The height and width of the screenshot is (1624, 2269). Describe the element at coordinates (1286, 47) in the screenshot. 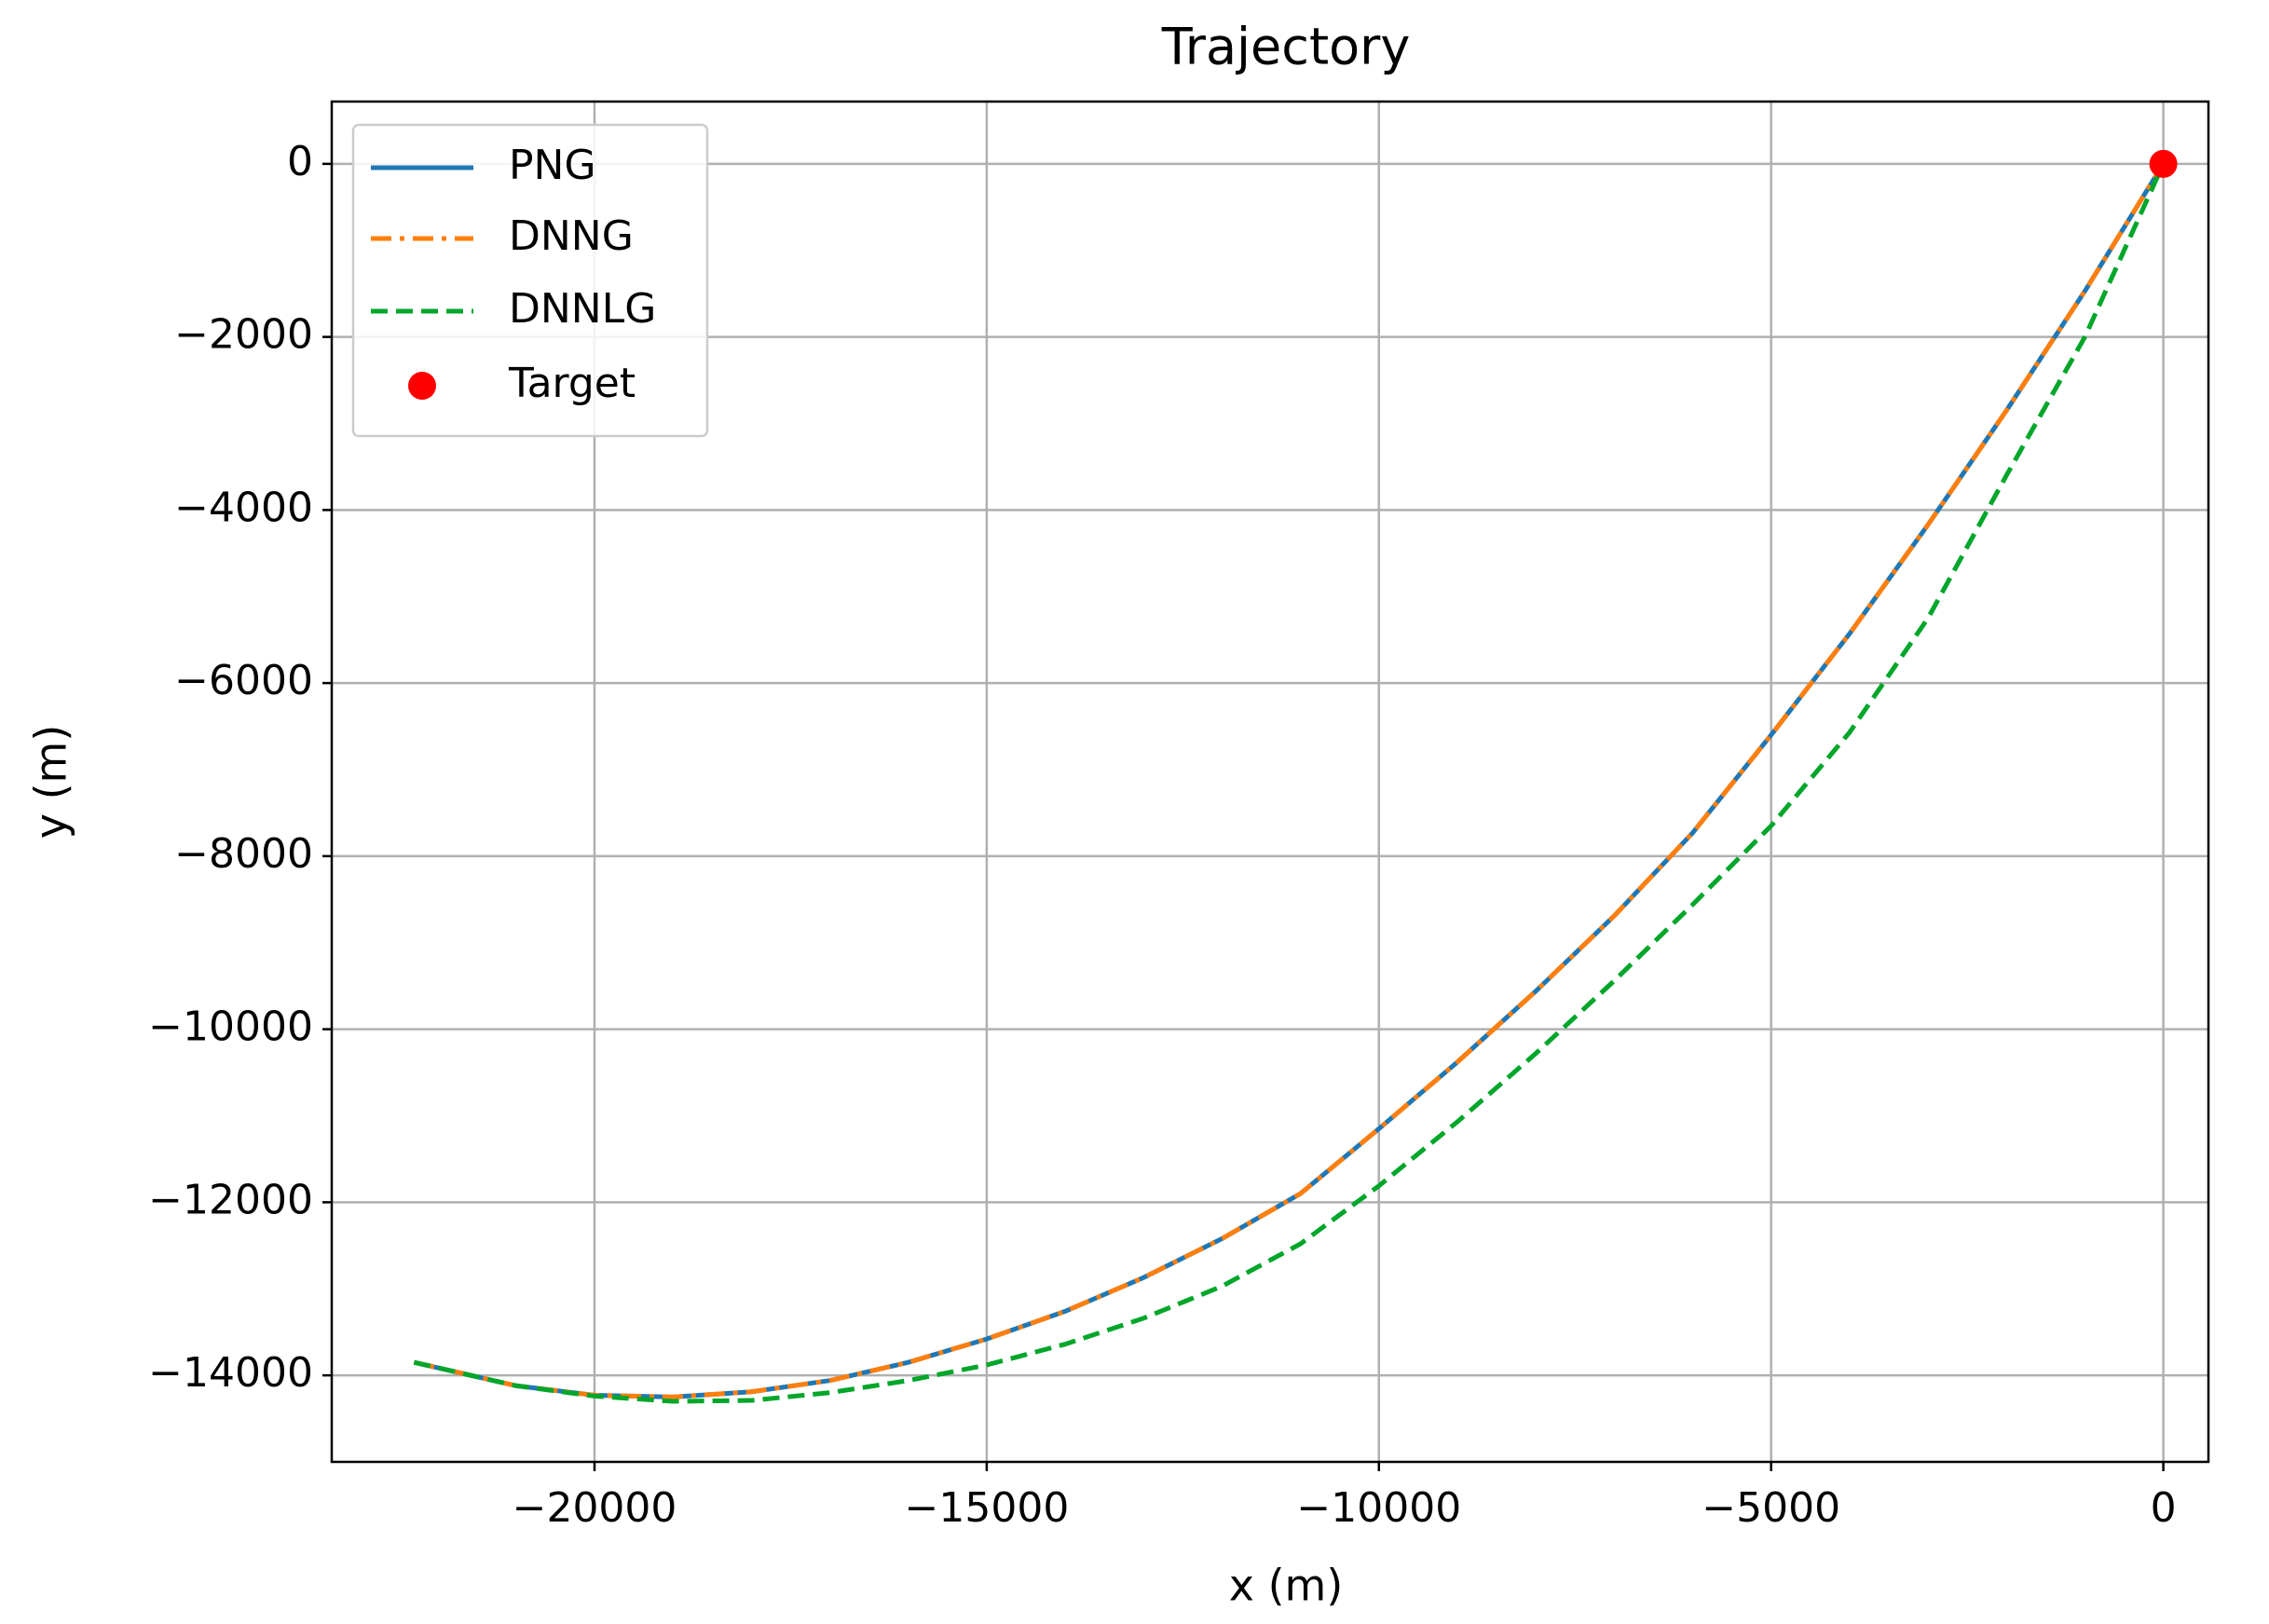

I see `chart-title: Trajectory` at that location.